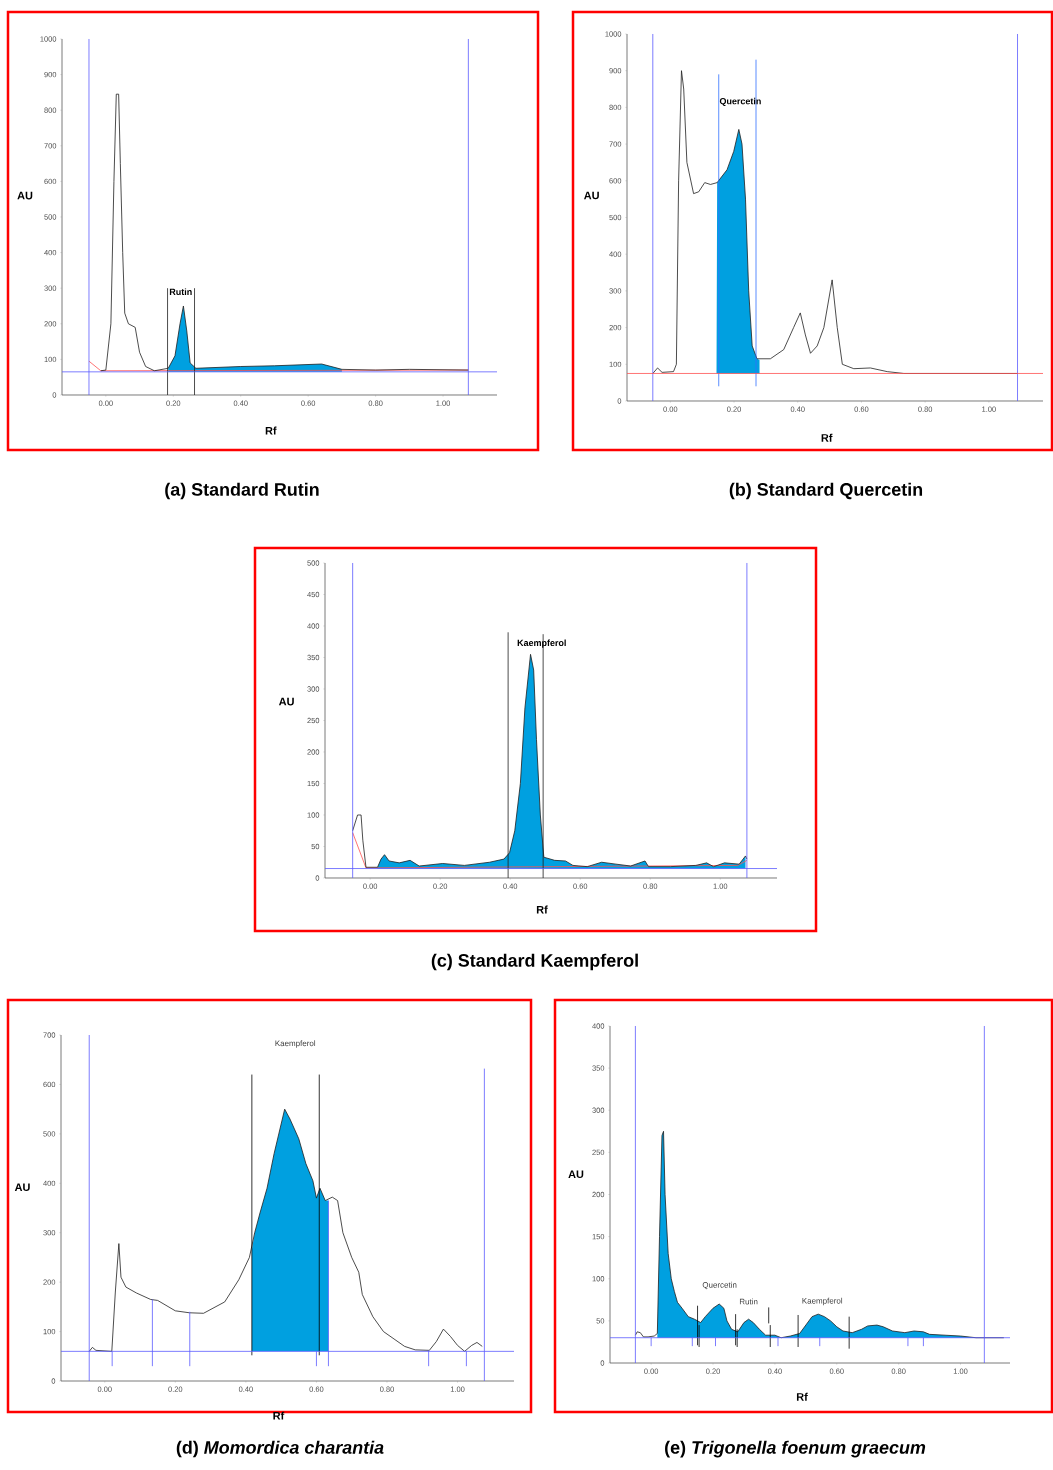 The width and height of the screenshot is (1053, 1470). Describe the element at coordinates (795, 1449) in the screenshot. I see `text: (e) Trigonella foenum graecum` at that location.